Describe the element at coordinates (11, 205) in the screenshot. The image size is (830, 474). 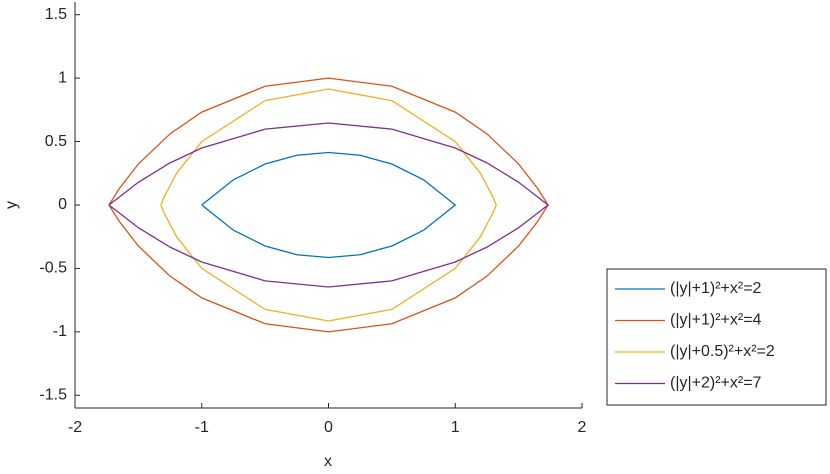
I see `y-axis-label: y` at that location.